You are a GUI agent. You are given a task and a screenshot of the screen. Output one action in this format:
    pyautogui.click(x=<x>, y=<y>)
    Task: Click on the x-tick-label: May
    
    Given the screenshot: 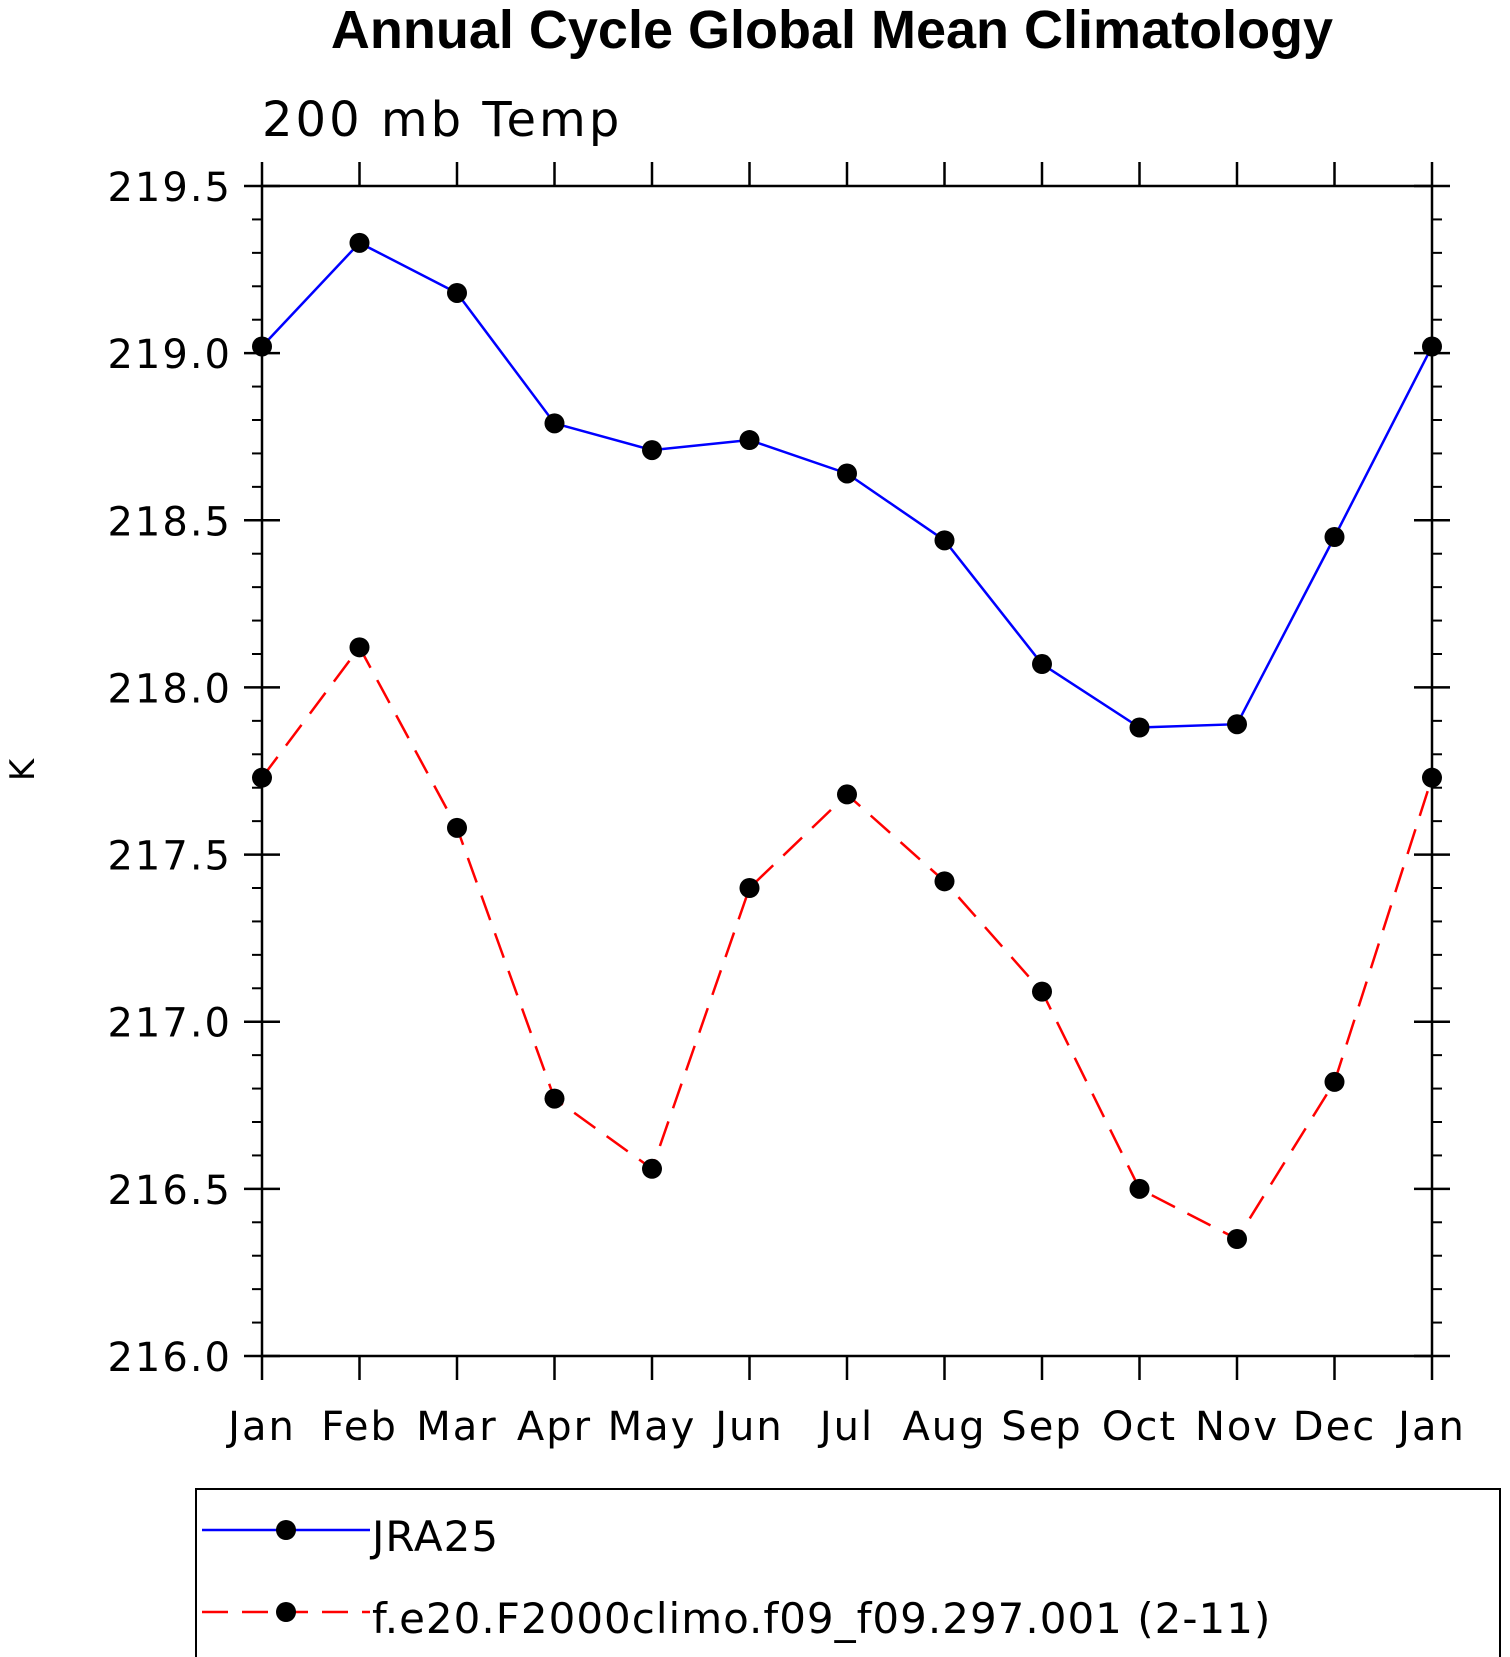 What is the action you would take?
    pyautogui.click(x=652, y=1427)
    